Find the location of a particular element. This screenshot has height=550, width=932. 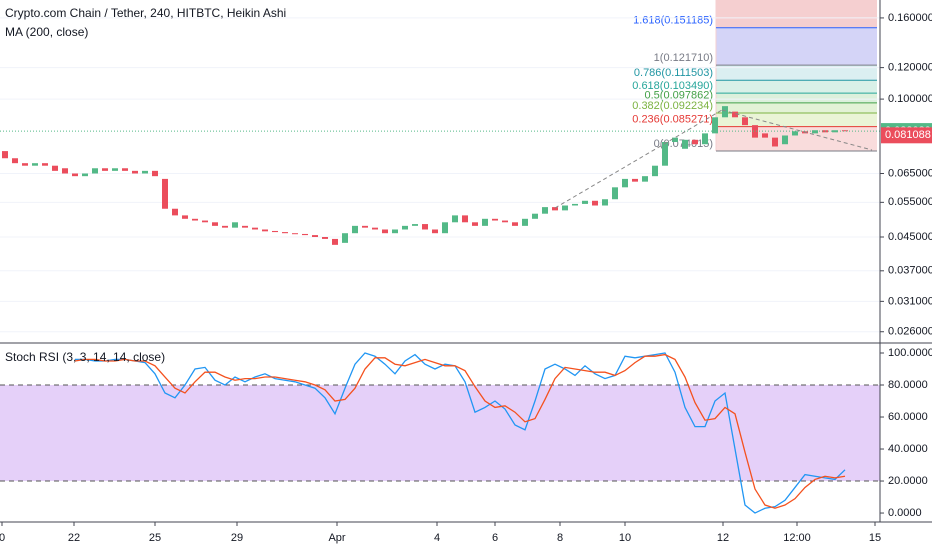

x-tick-label: 8 is located at coordinates (560, 538).